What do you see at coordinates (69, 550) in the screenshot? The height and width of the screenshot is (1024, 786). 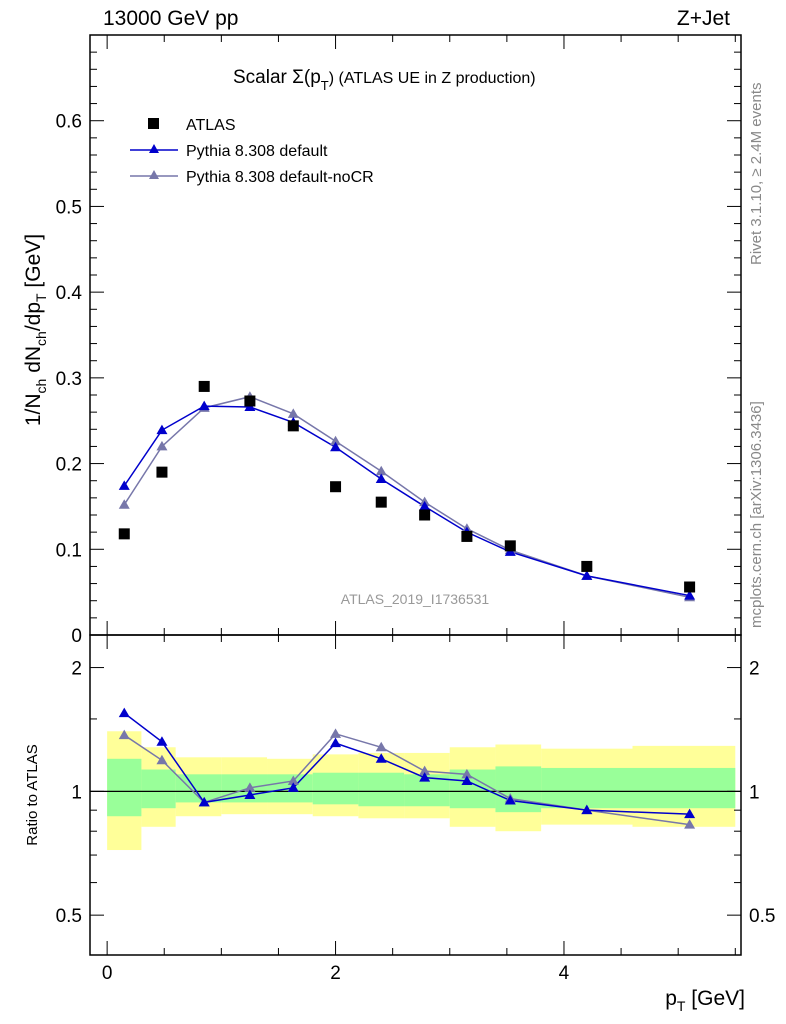 I see `main-y-tick-label: 0.1` at bounding box center [69, 550].